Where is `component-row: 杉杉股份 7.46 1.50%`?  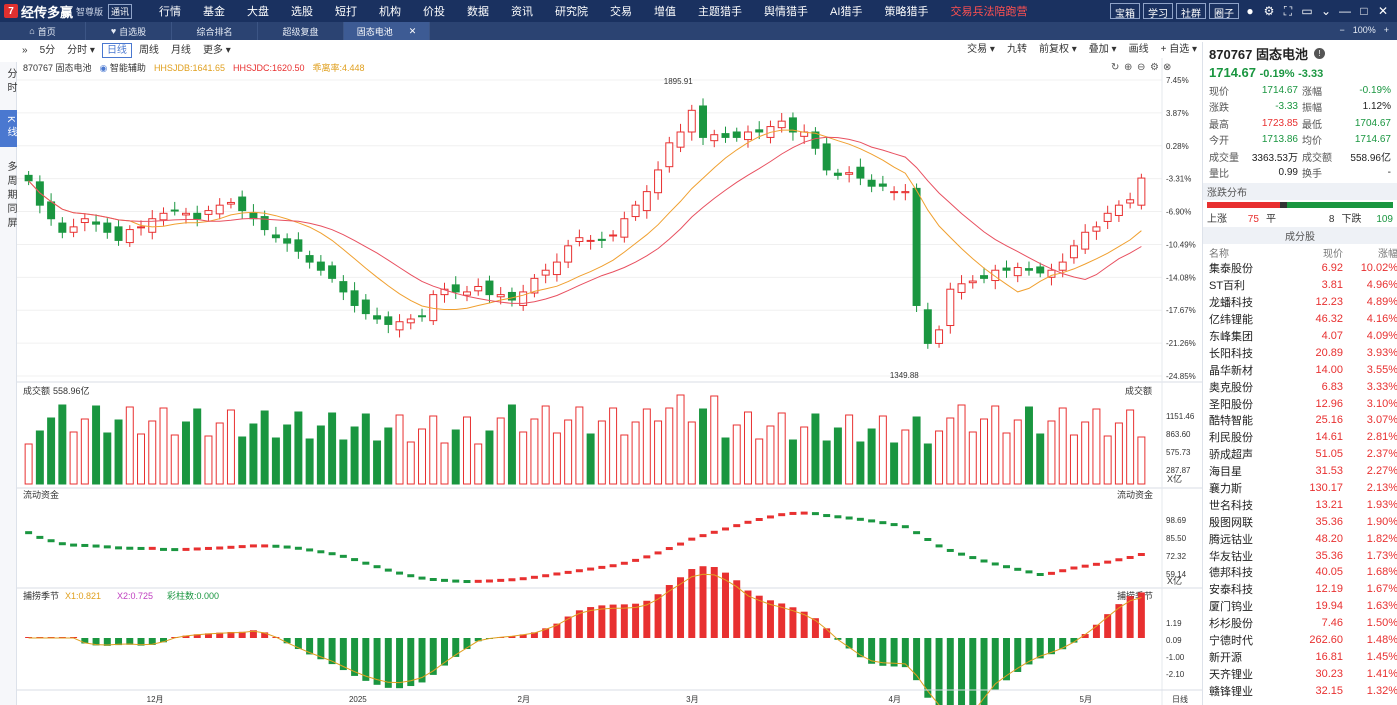 component-row: 杉杉股份 7.46 1.50% is located at coordinates (1300, 623).